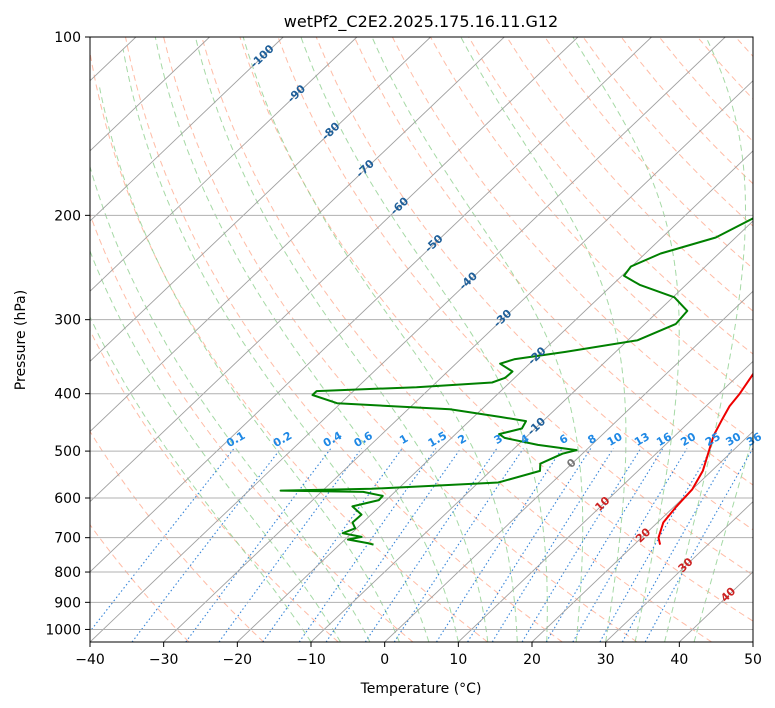  I want to click on mixing-ratio-label: 1.5, so click(437, 439).